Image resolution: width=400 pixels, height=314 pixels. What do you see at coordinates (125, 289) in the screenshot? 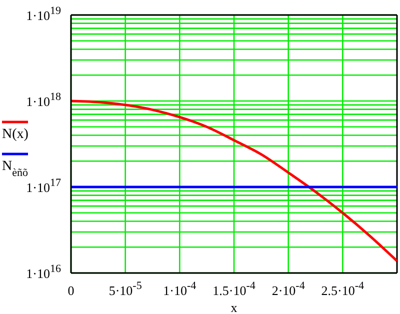
I see `x-tick-label: 5·10$^{-5}$` at bounding box center [125, 289].